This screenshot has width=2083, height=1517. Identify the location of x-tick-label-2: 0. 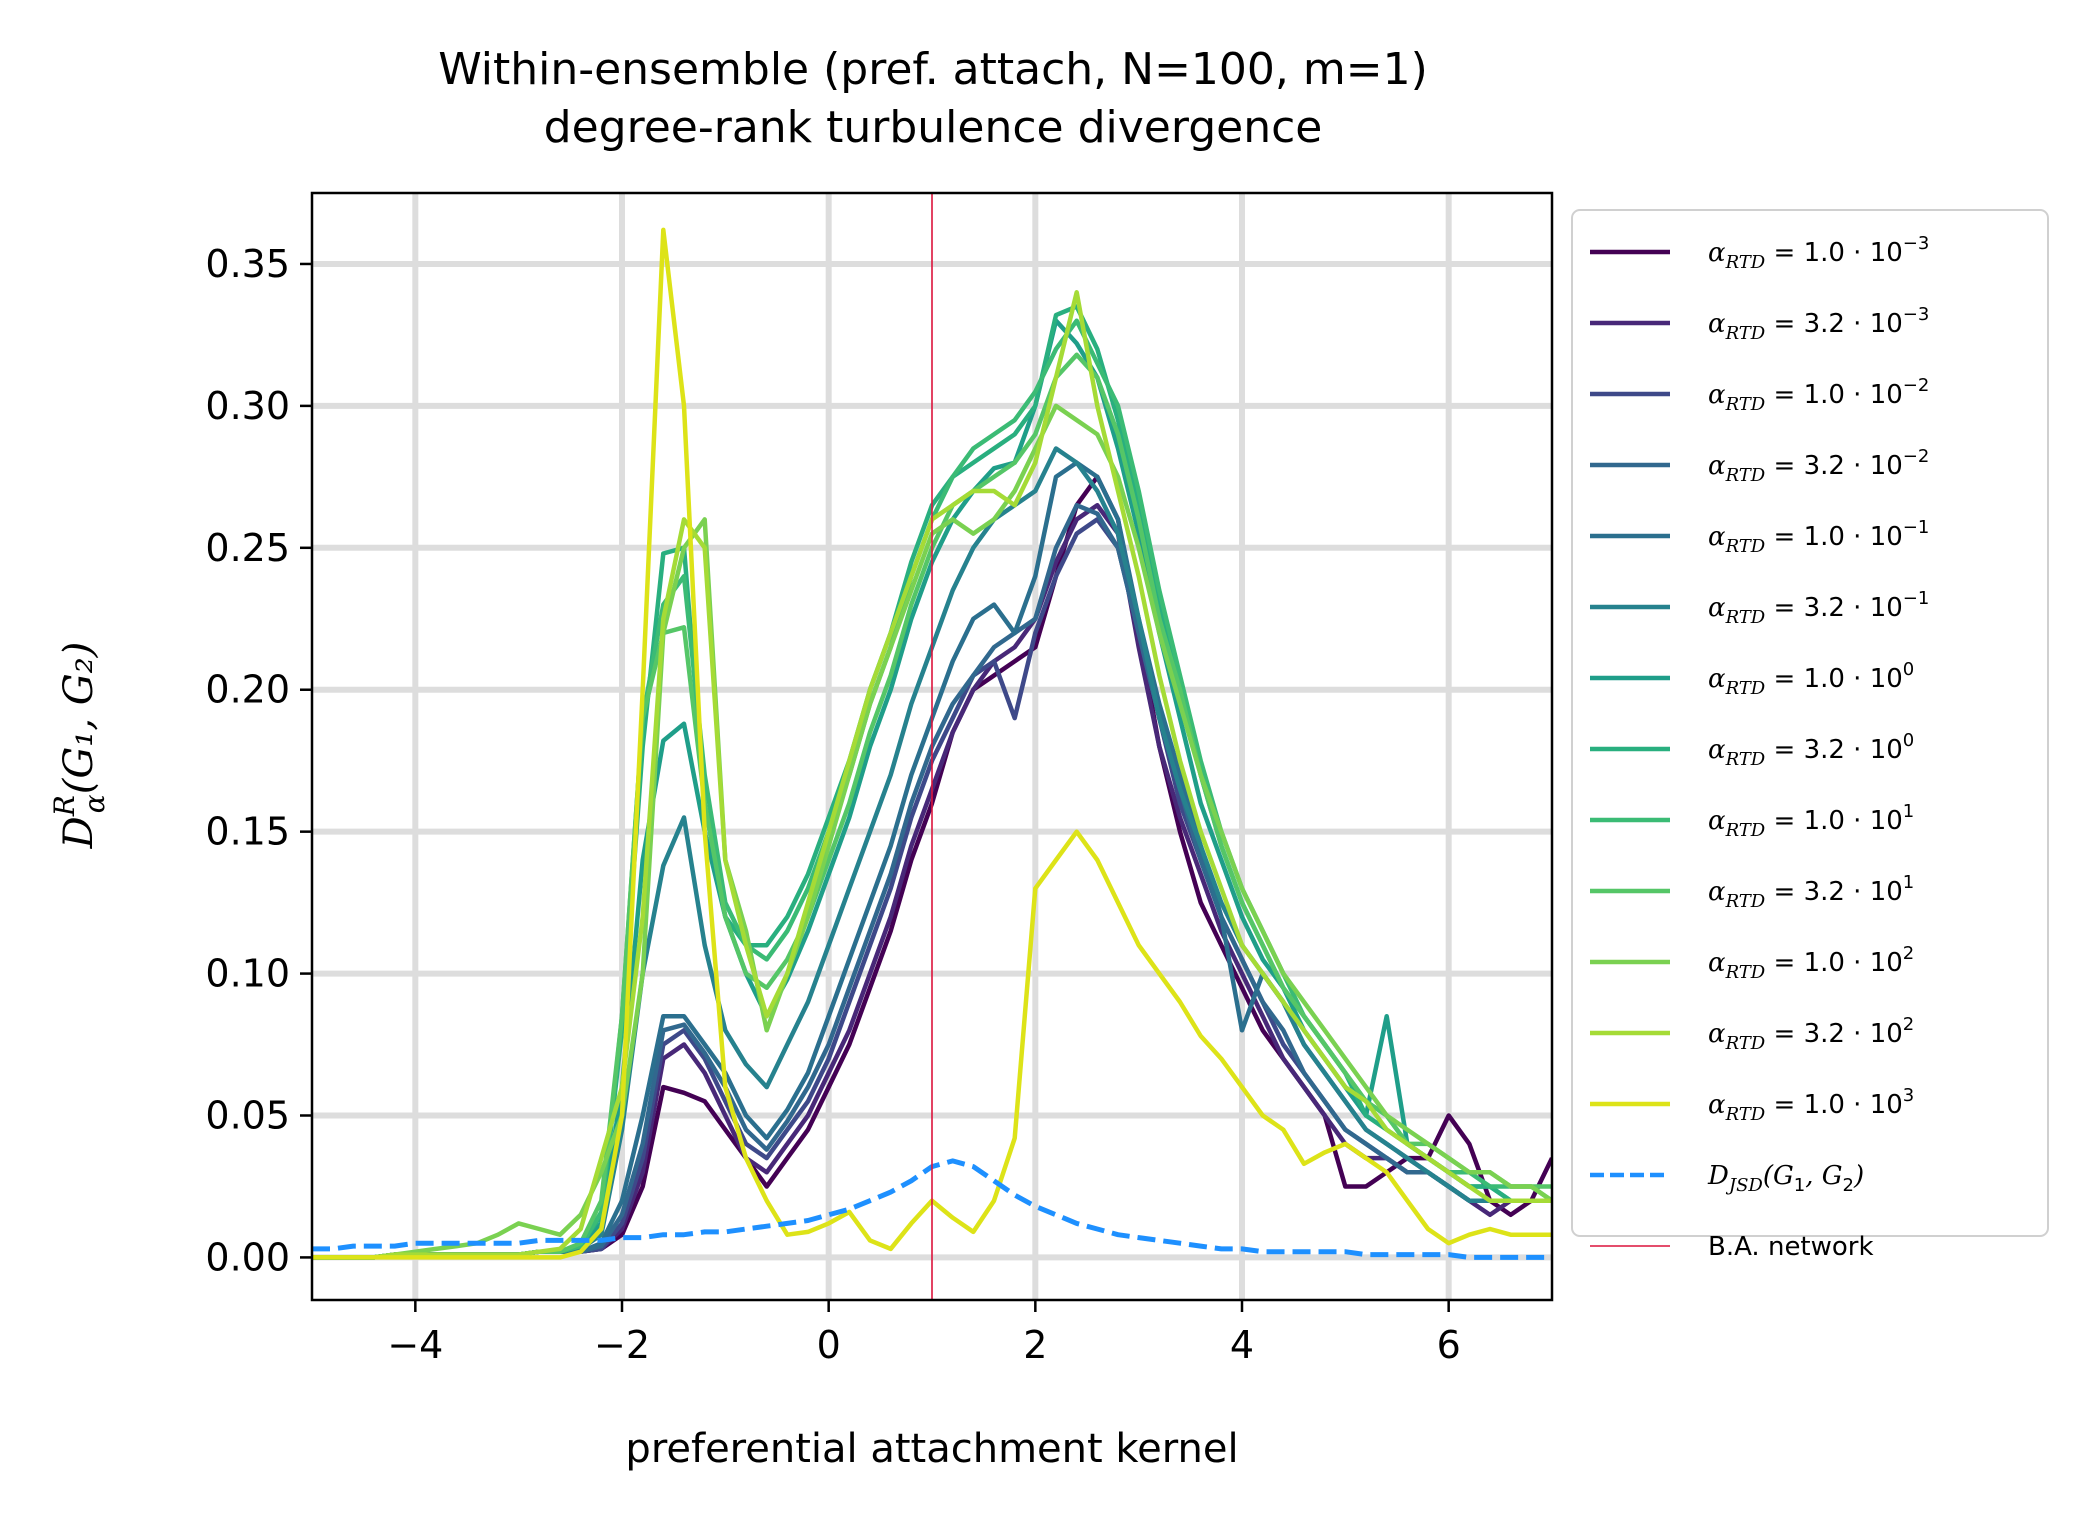
(829, 1345).